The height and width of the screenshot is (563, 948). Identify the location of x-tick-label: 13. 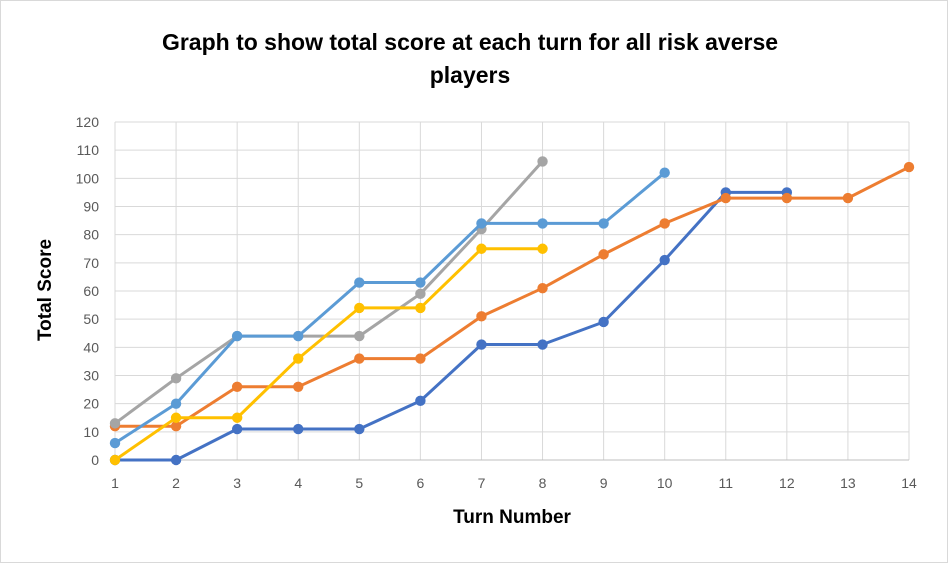
(848, 483).